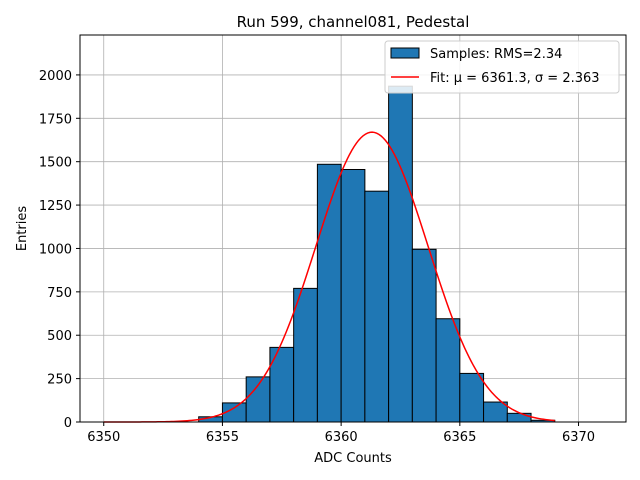 The height and width of the screenshot is (480, 640). I want to click on y-tick-label-4: 1000, so click(55, 249).